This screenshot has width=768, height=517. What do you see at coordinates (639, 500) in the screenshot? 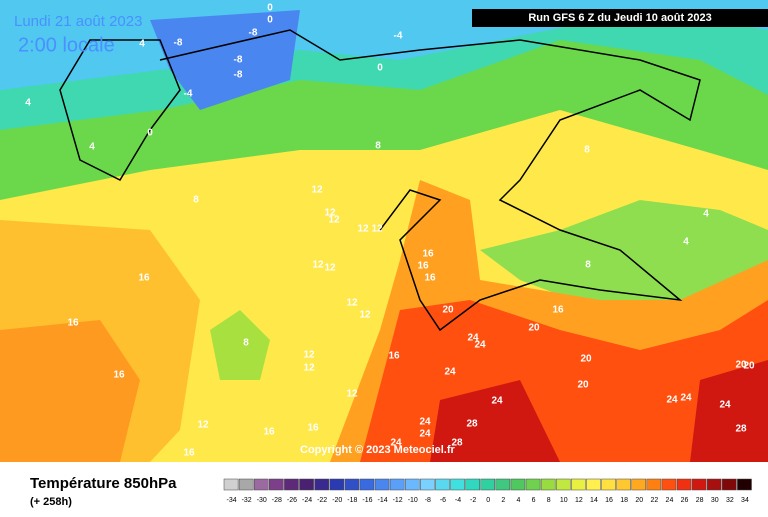
I see `colorbar-tick-label: 20` at bounding box center [639, 500].